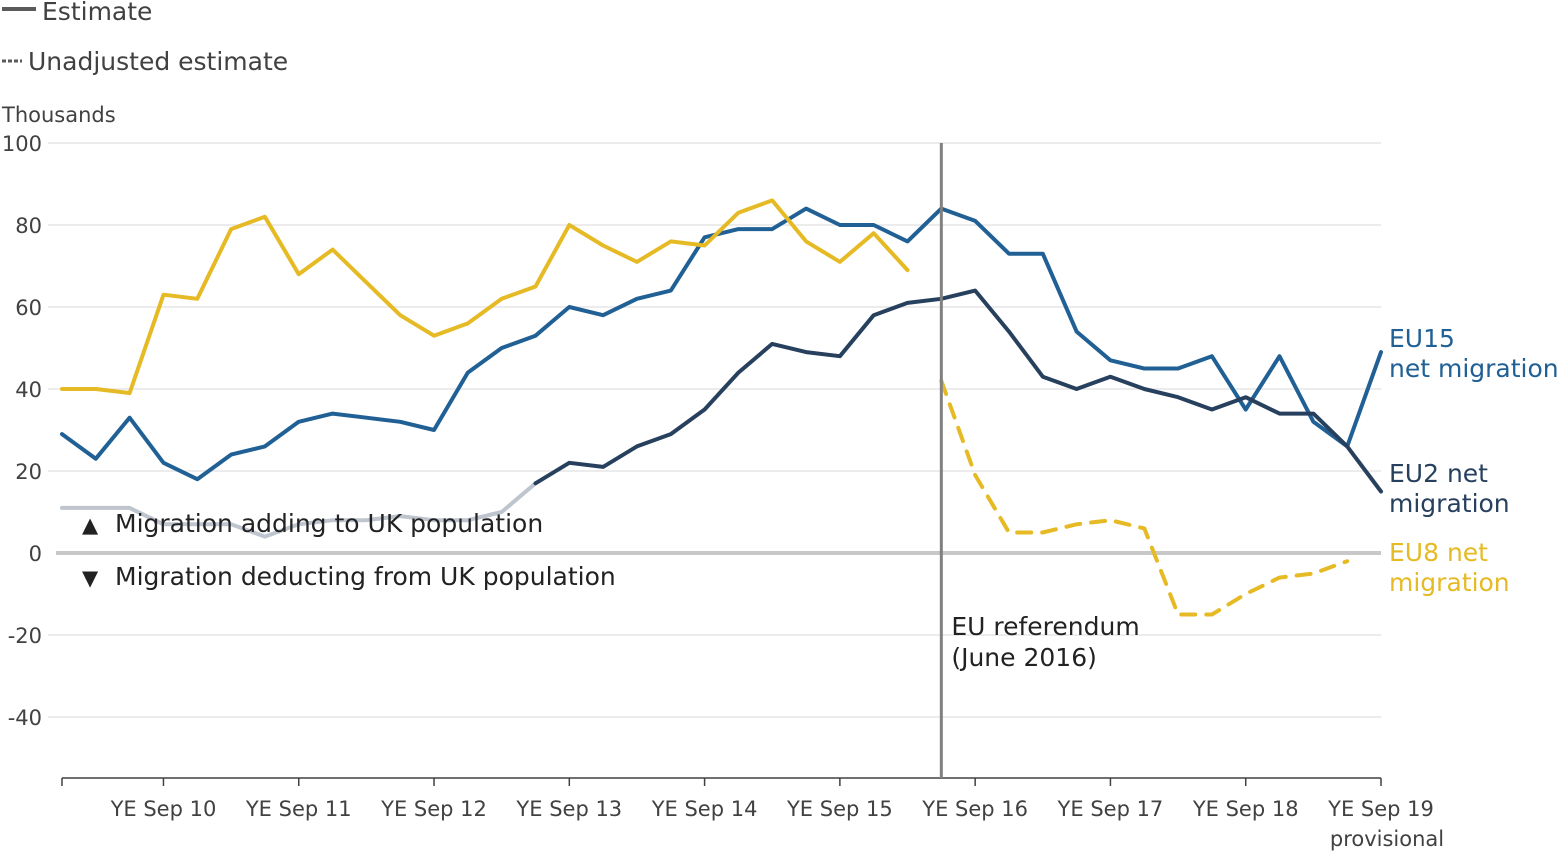  What do you see at coordinates (839, 809) in the screenshot?
I see `x-tick-label: YE Sep 15` at bounding box center [839, 809].